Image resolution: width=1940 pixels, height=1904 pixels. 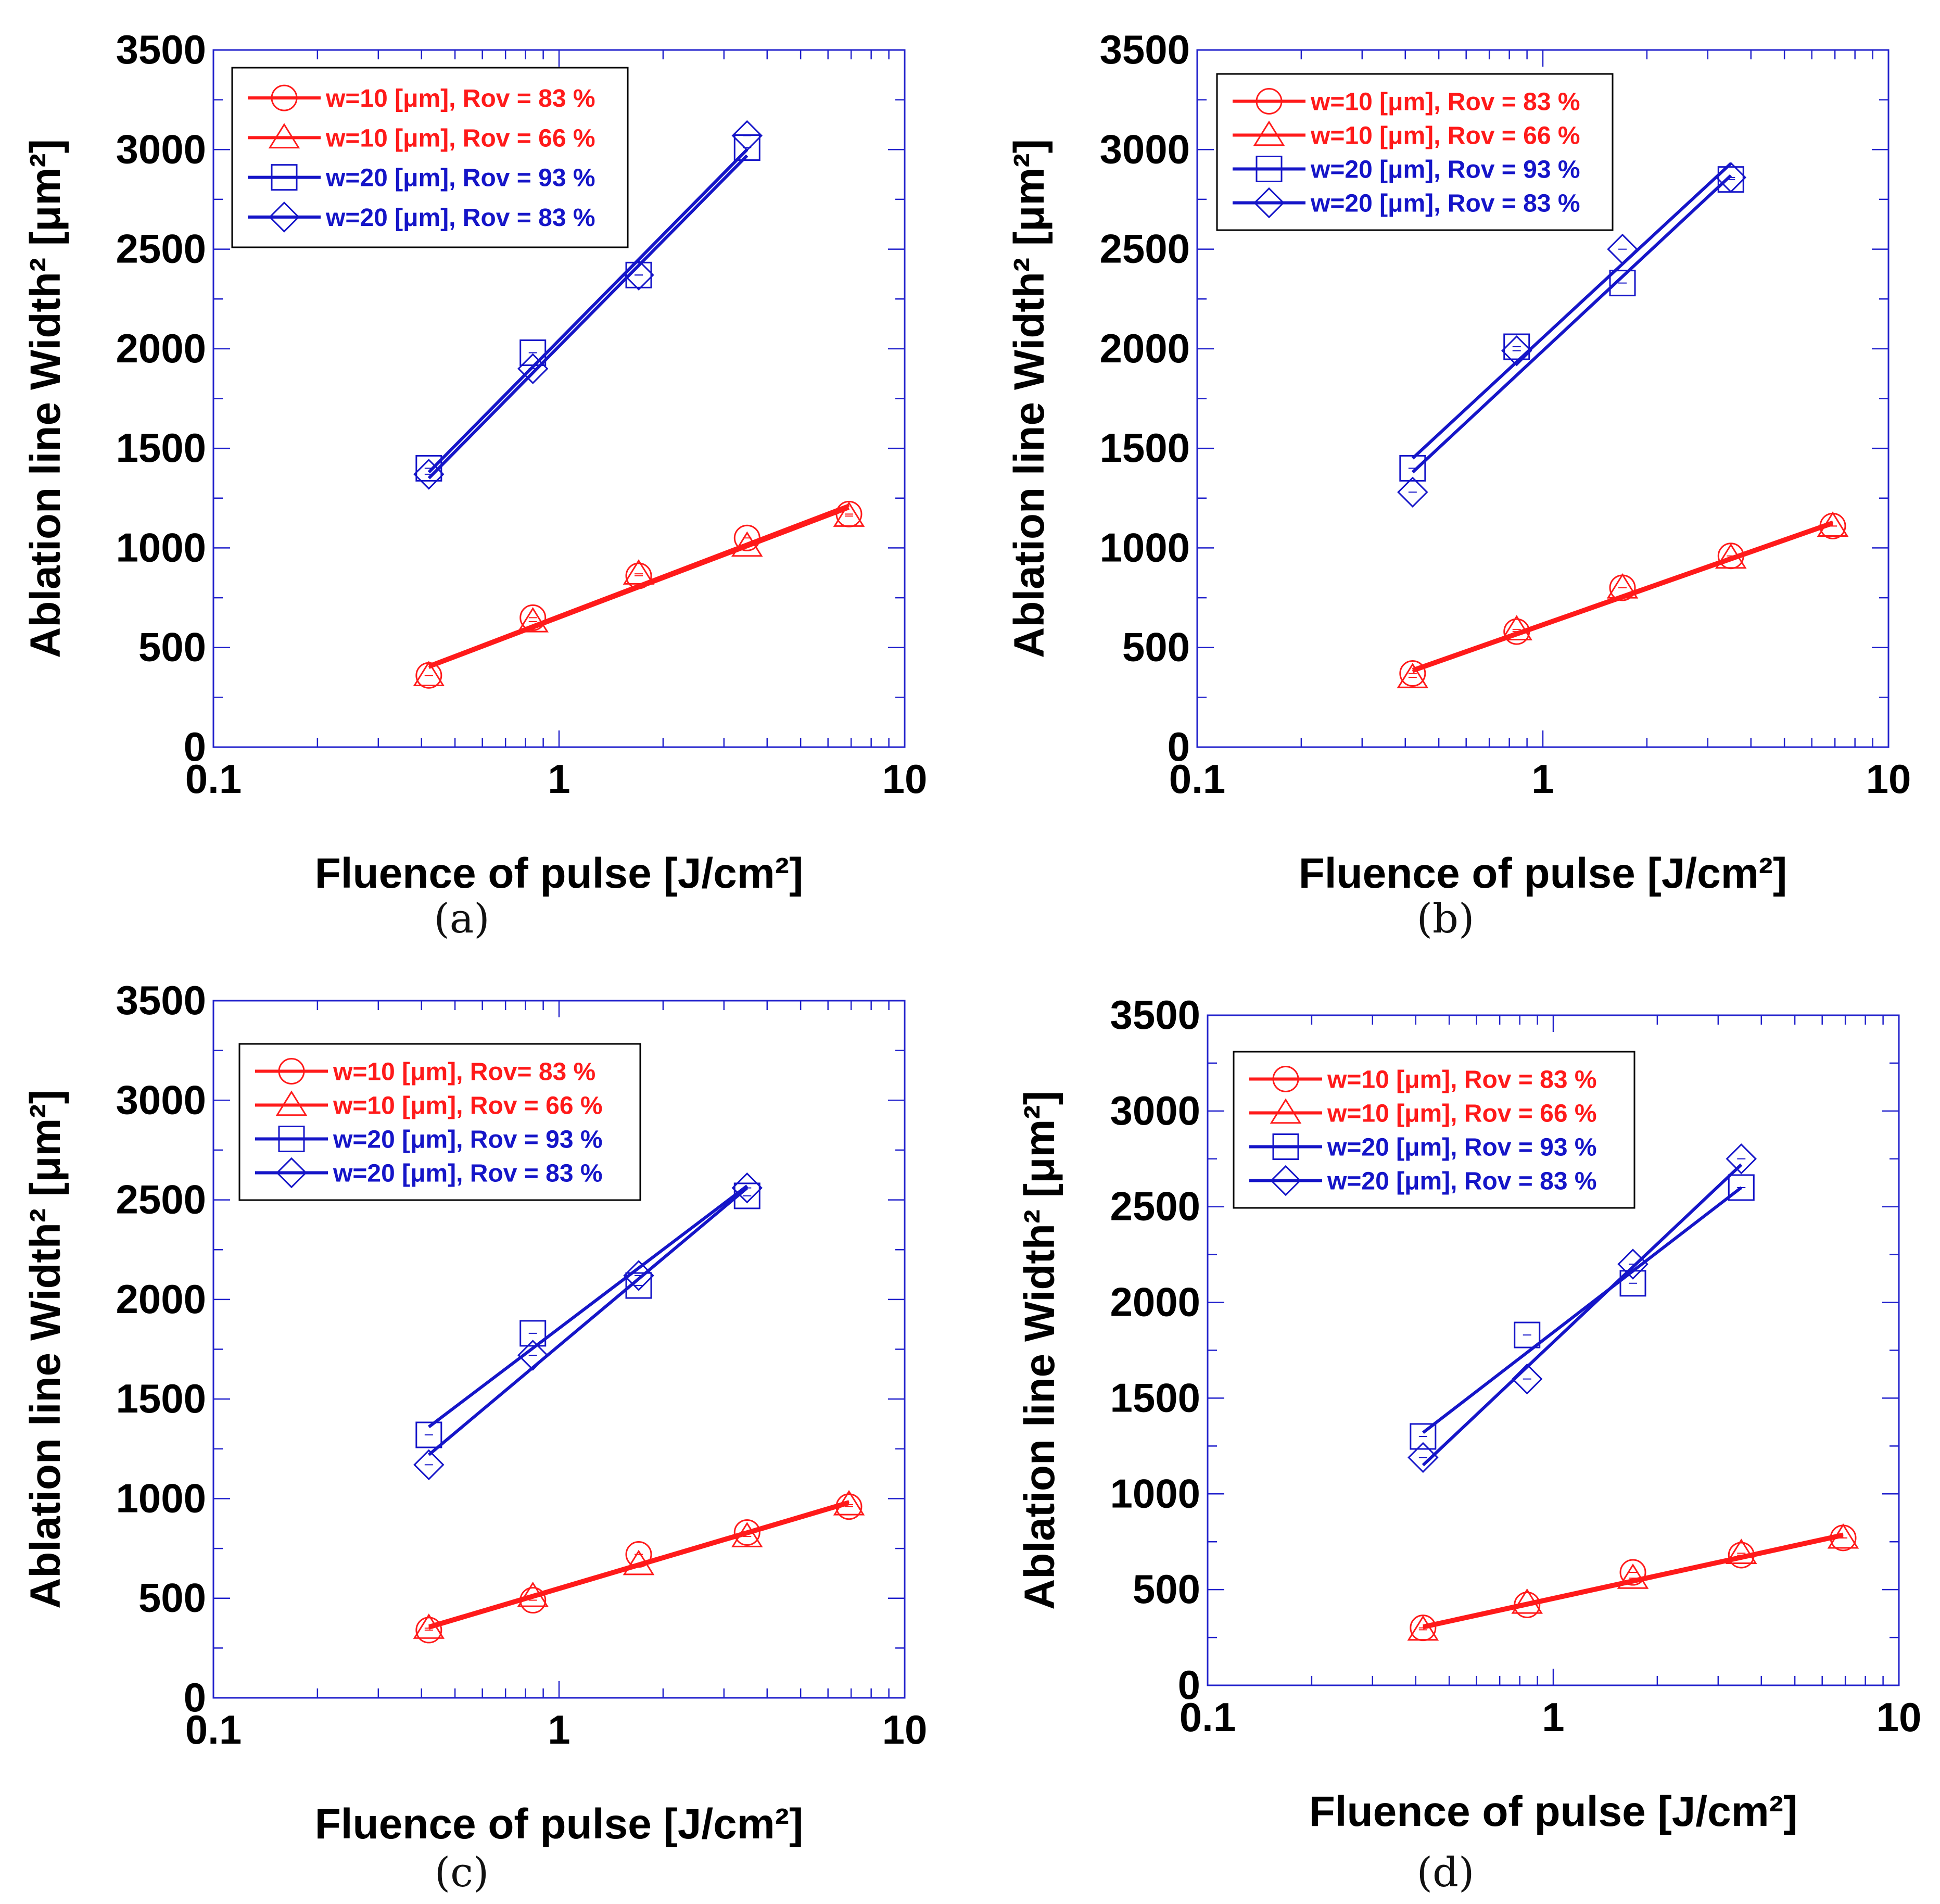 I want to click on caption-c: (c), so click(x=461, y=1872).